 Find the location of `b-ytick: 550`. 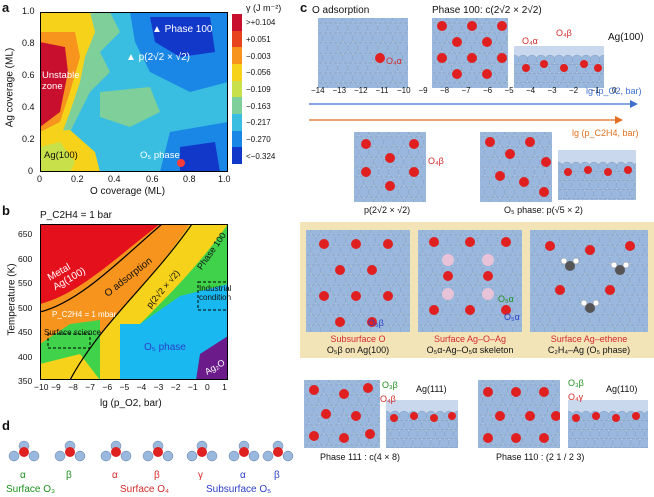

b-ytick: 550 is located at coordinates (25, 283).